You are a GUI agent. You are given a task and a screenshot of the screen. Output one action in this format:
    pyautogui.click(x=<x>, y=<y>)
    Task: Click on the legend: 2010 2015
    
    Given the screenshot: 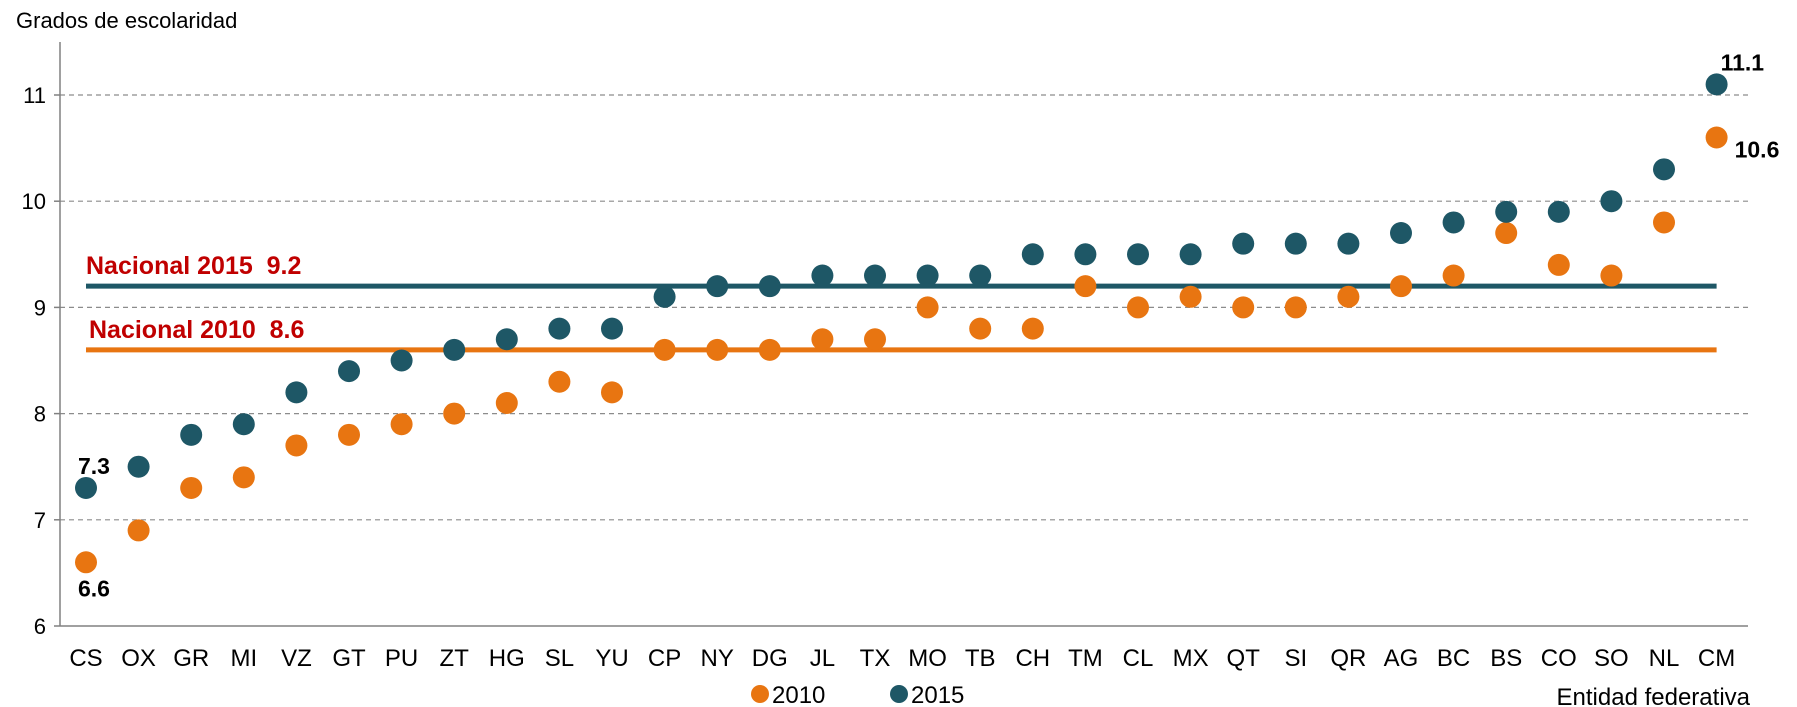 What is the action you would take?
    pyautogui.click(x=857, y=694)
    